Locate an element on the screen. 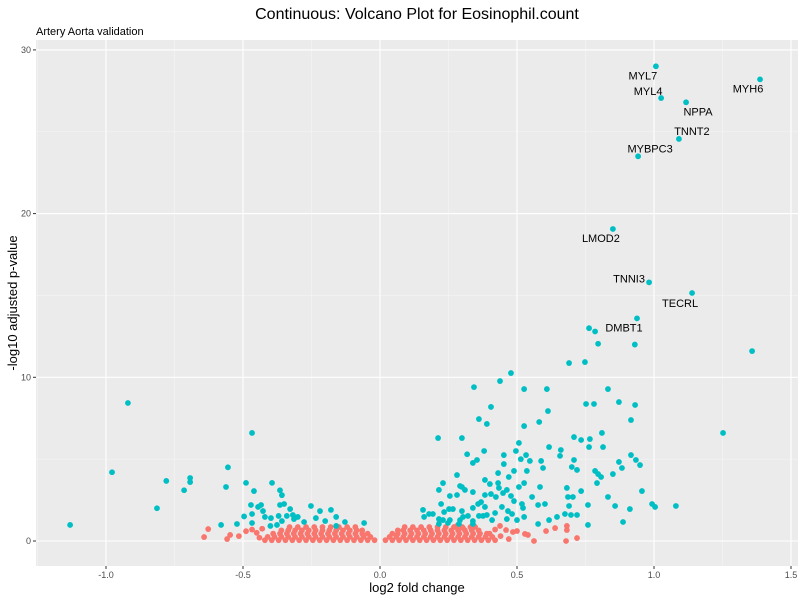 This screenshot has width=800, height=600. gene-label: LMOD2 is located at coordinates (601, 239).